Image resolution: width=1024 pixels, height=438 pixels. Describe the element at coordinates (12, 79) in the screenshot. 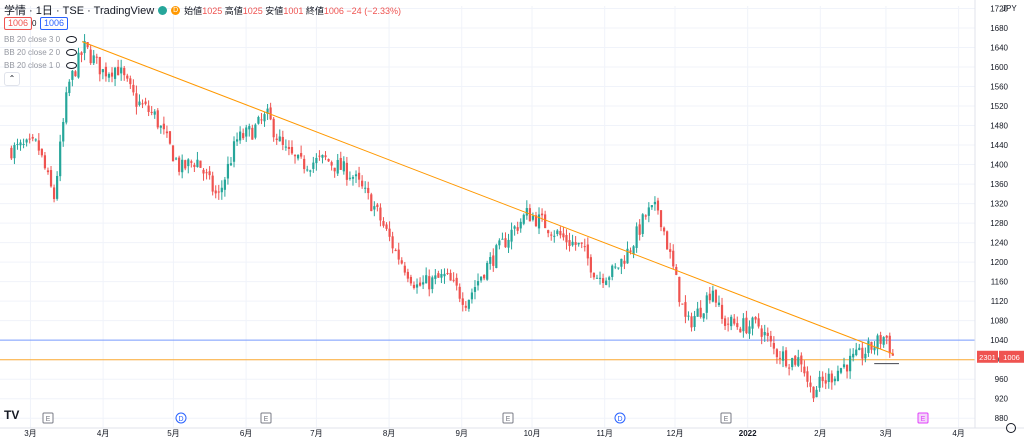

I see `collapse-legend-button: ⌃` at that location.